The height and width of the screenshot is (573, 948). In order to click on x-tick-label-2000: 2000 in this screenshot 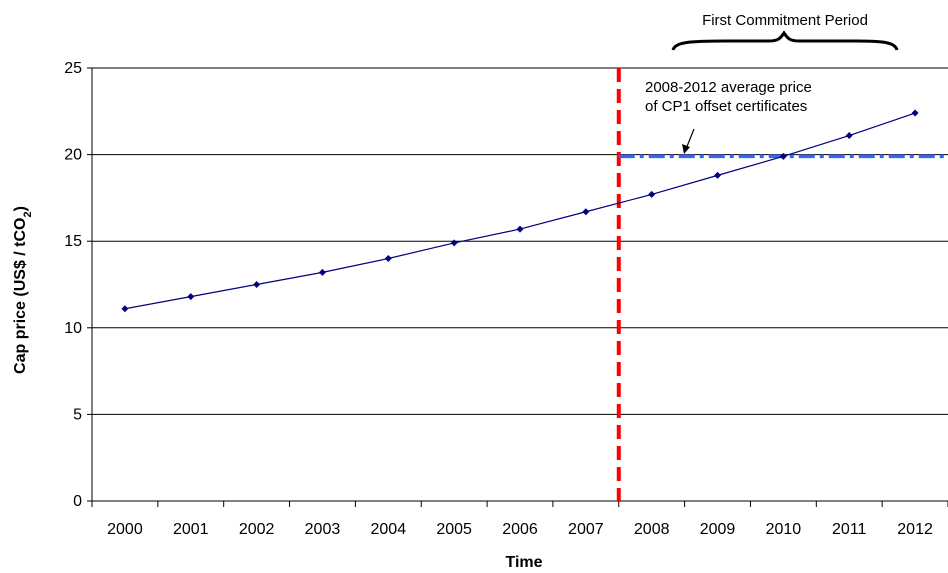, I will do `click(125, 529)`.